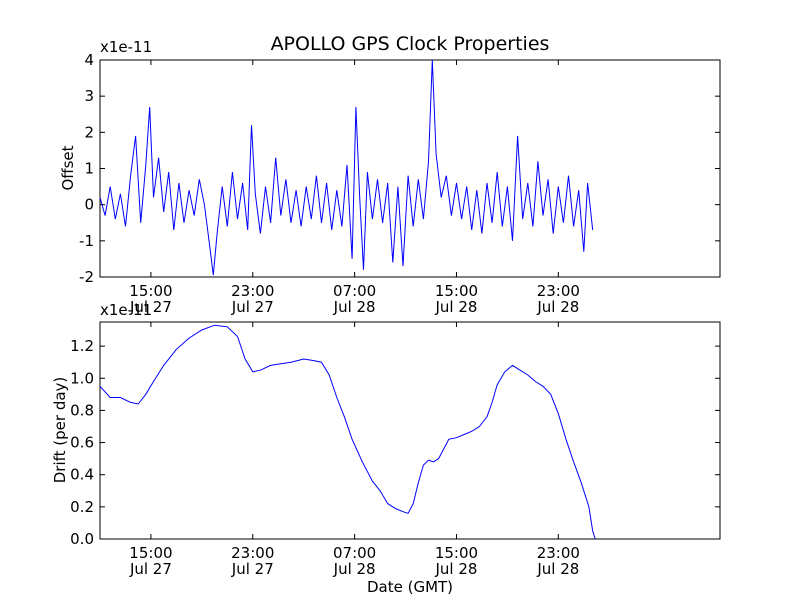 The height and width of the screenshot is (600, 800). Describe the element at coordinates (82, 443) in the screenshot. I see `drift-y-tick-label: 0.6` at that location.